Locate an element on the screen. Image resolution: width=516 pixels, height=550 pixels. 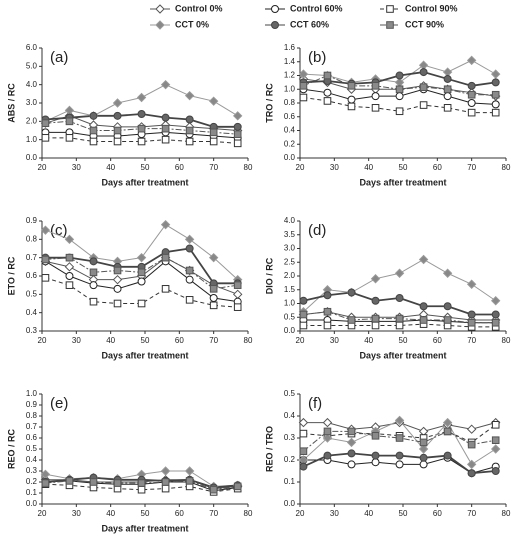
y-tick-label: 1.6 is located at coordinates (290, 47).